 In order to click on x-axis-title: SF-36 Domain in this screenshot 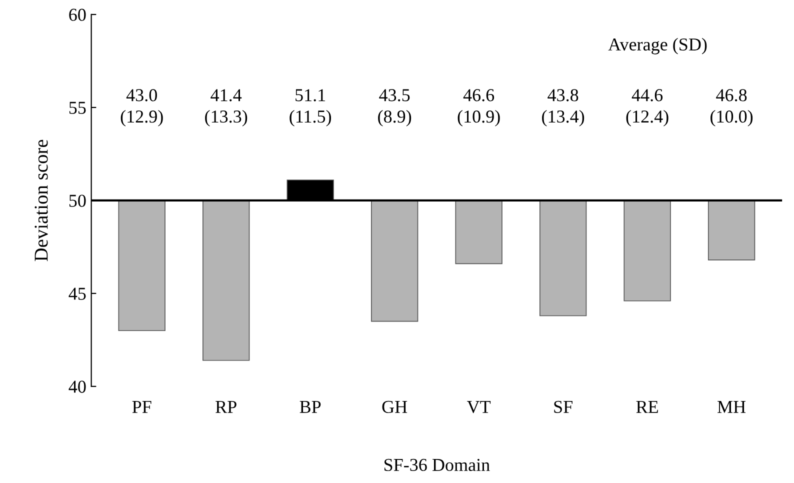, I will do `click(437, 465)`.